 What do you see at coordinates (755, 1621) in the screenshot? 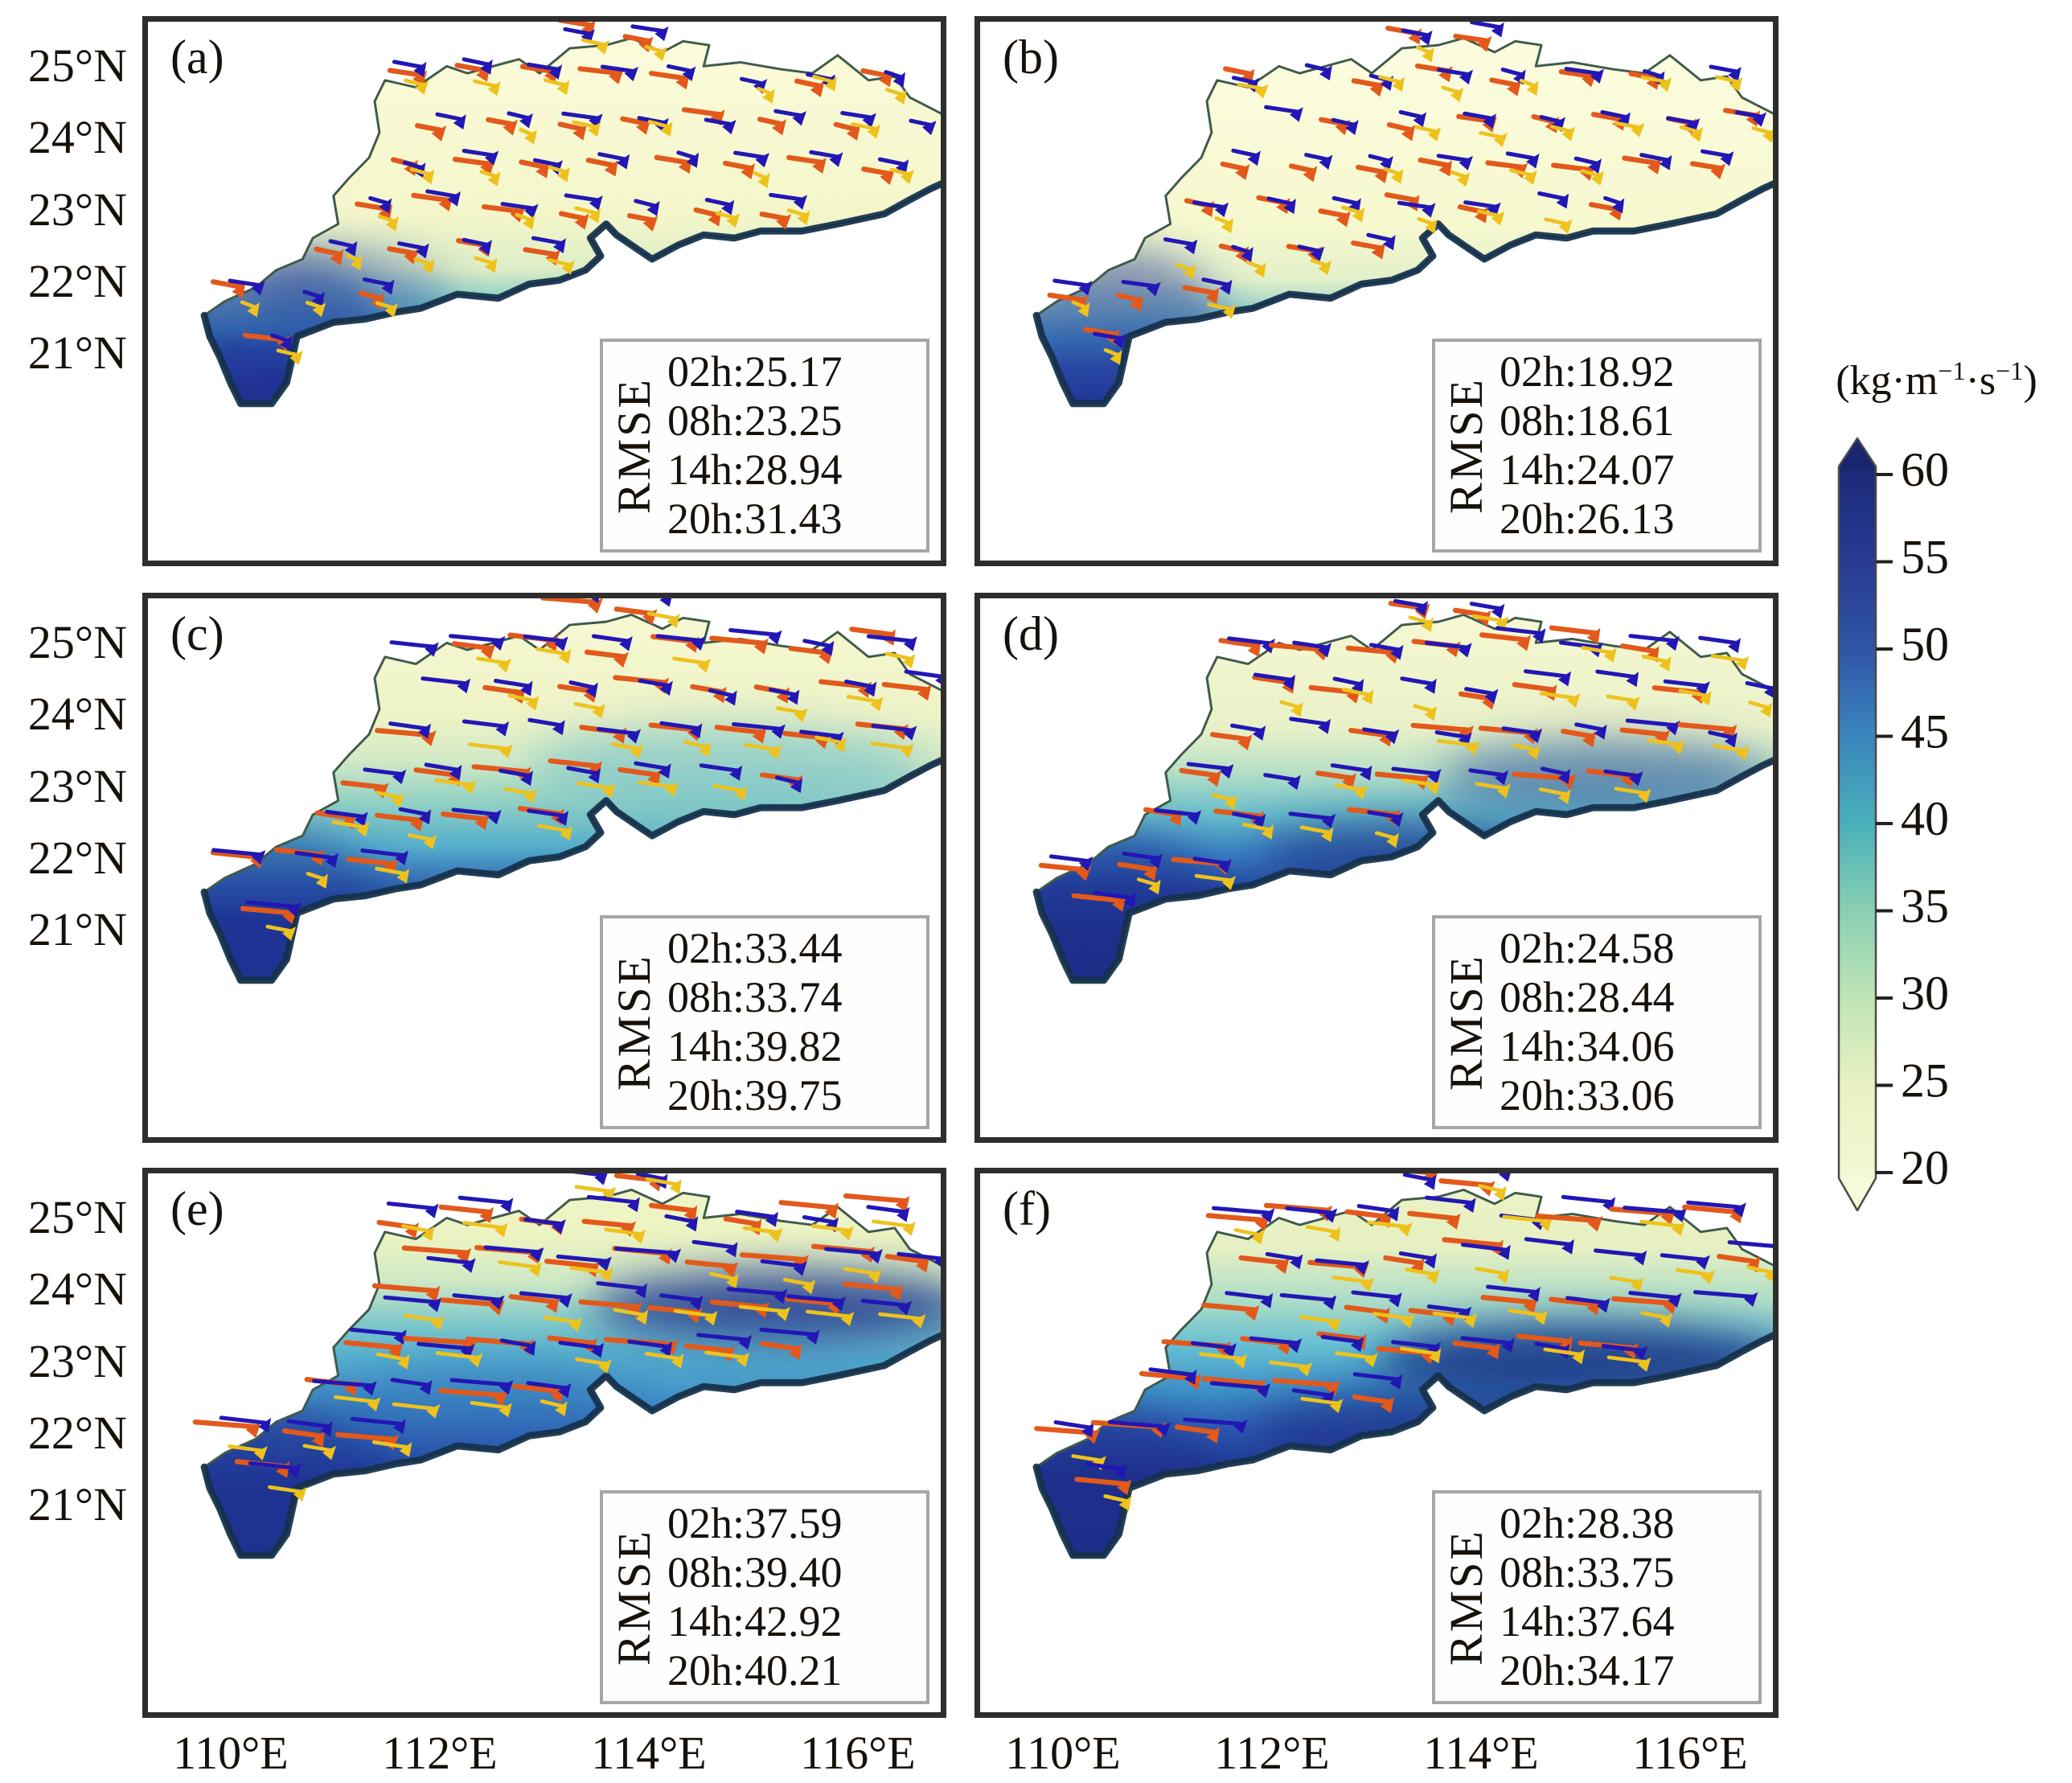
I see `rmse-line: 14h:42.92` at bounding box center [755, 1621].